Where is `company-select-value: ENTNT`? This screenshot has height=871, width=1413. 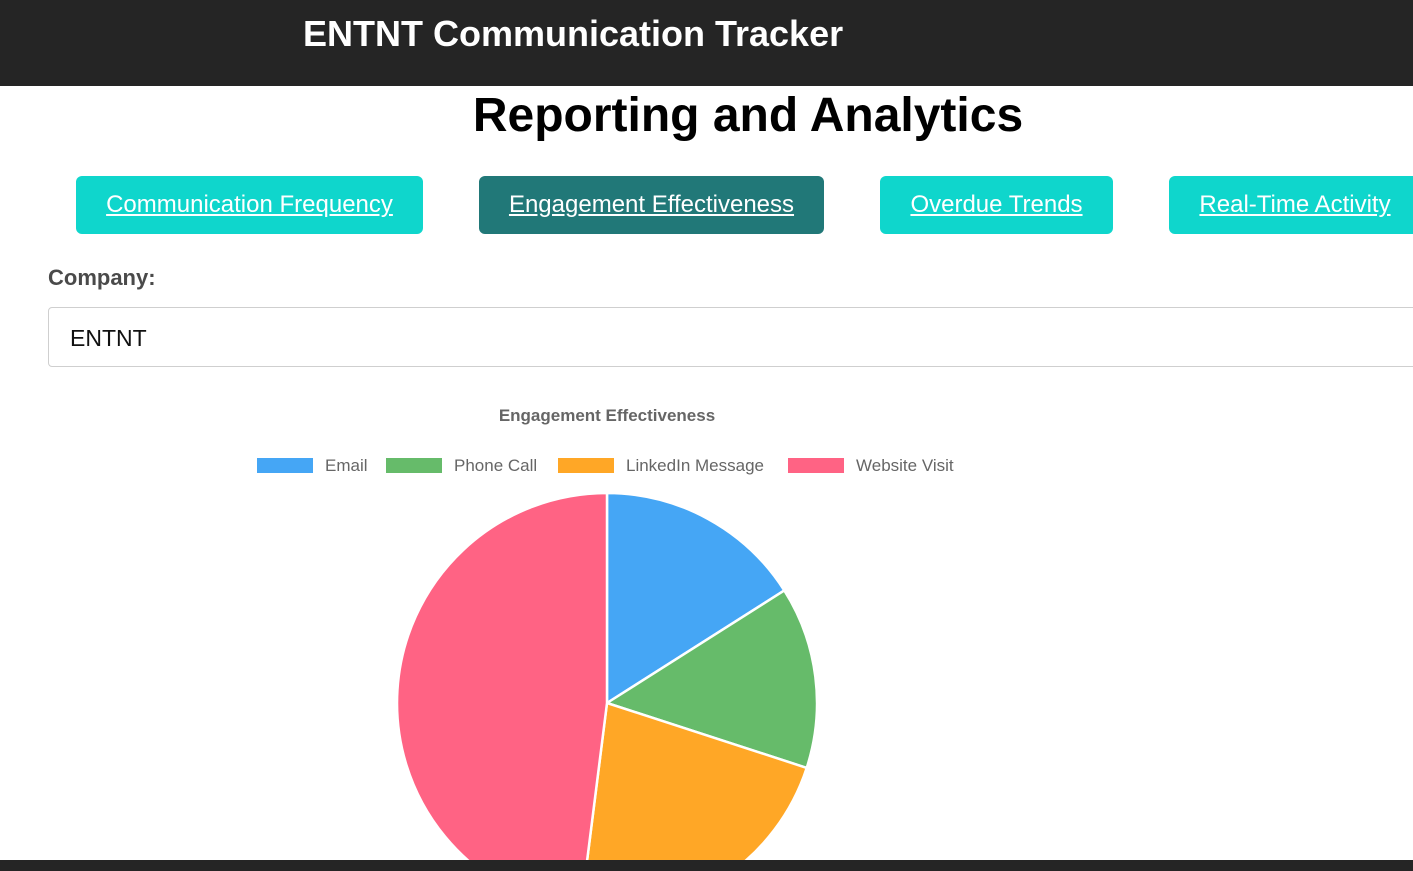 company-select-value: ENTNT is located at coordinates (108, 338).